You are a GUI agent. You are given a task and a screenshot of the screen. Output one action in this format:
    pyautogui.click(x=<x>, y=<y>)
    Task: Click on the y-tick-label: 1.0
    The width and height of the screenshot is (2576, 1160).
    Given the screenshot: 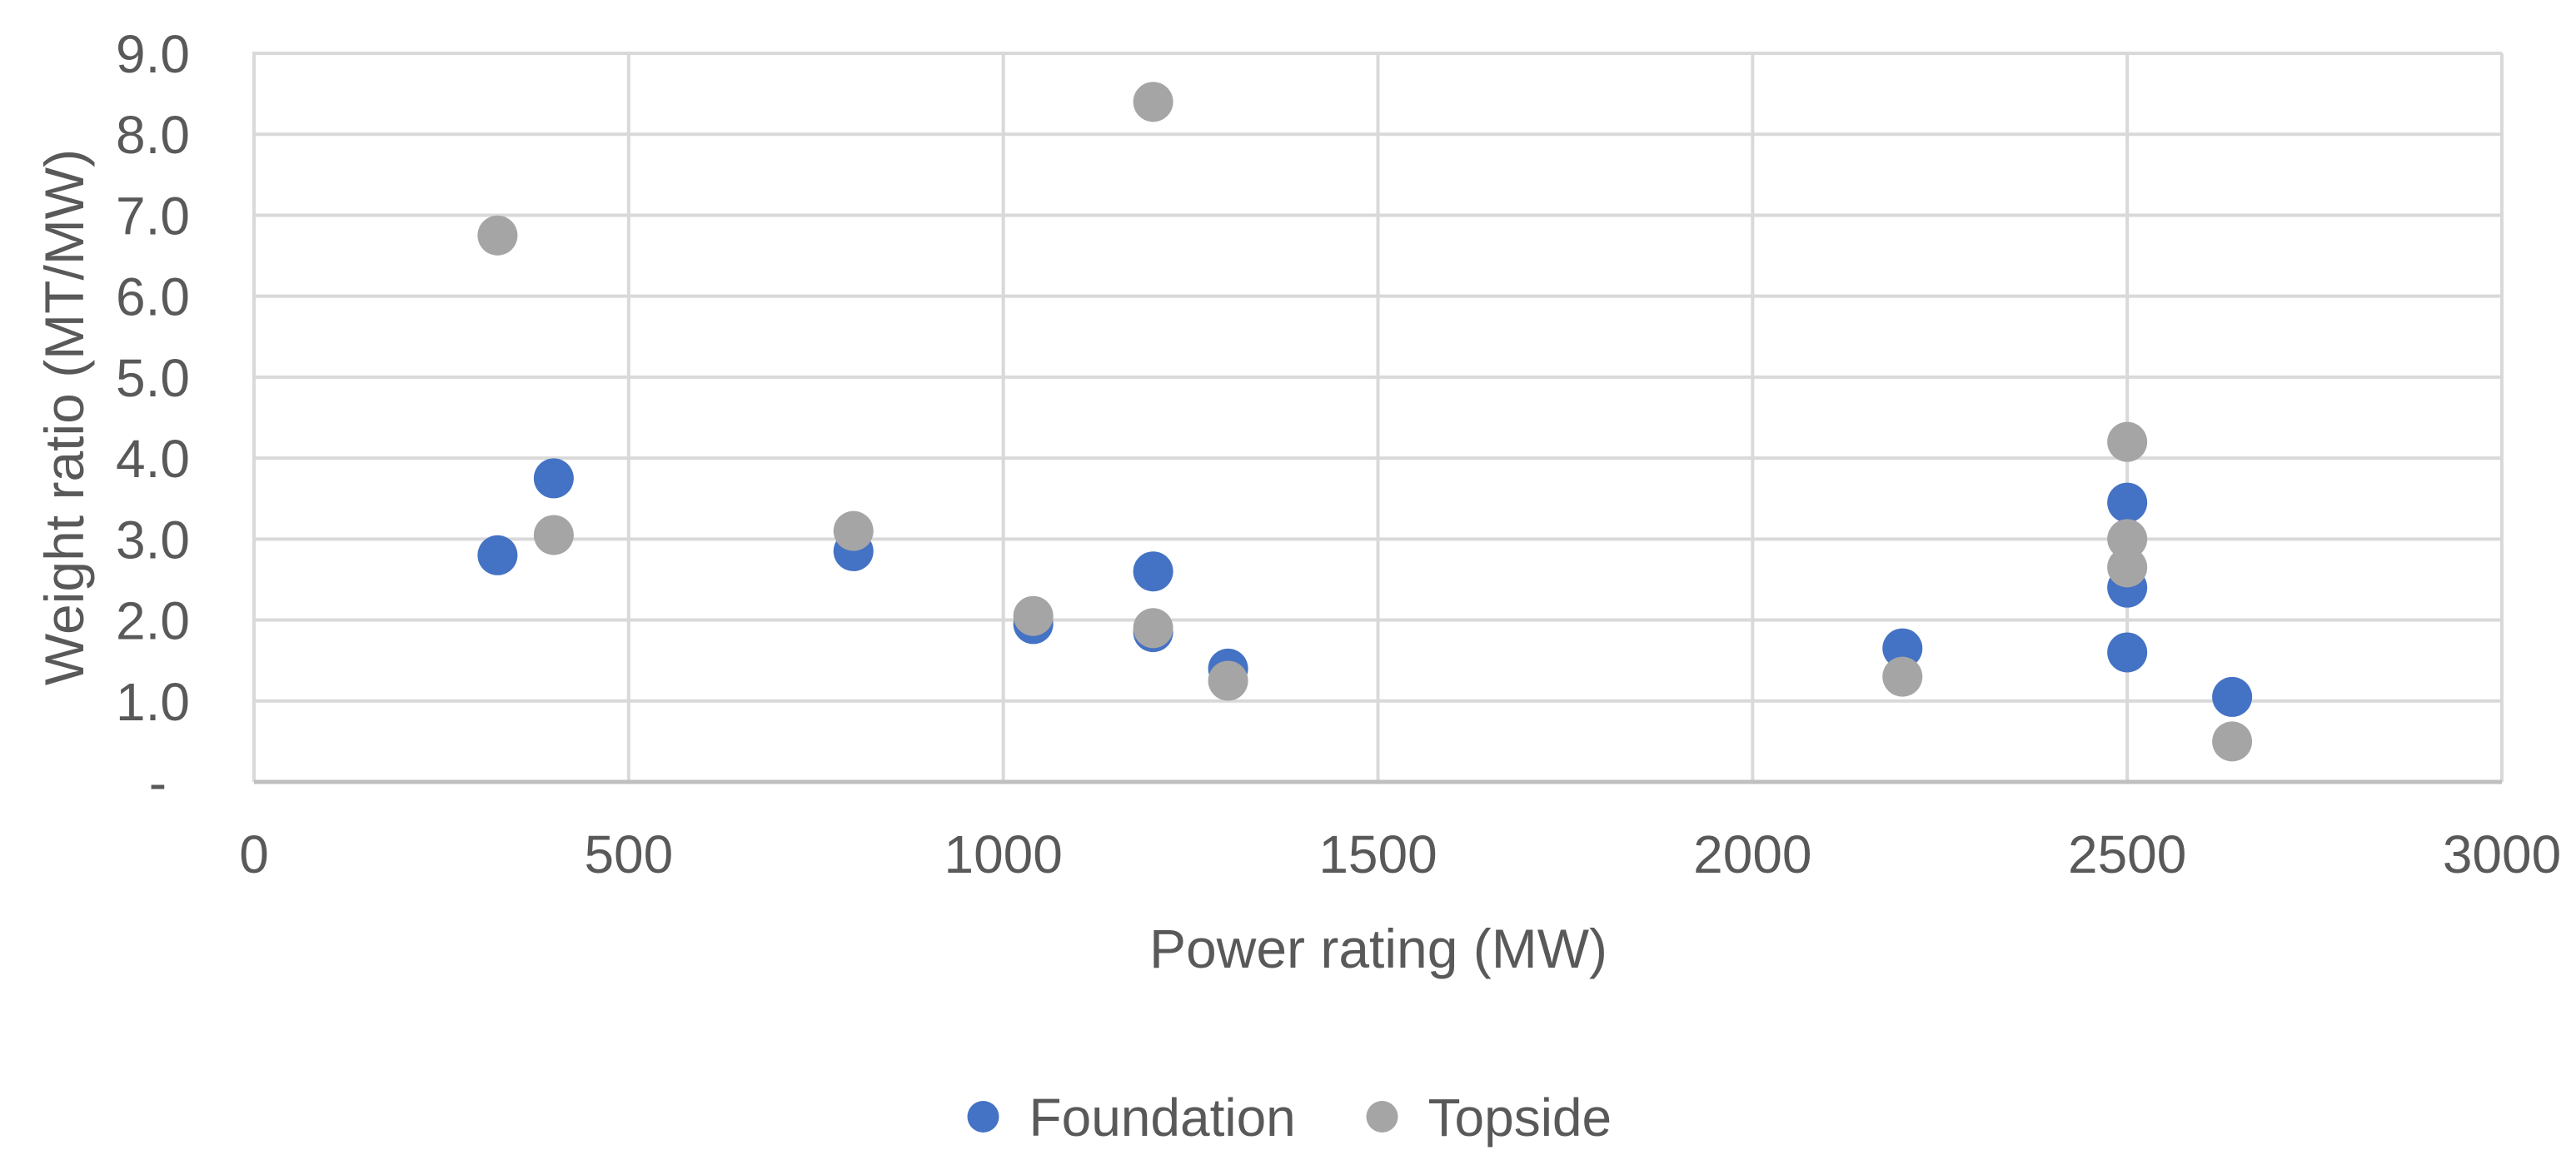 What is the action you would take?
    pyautogui.click(x=153, y=702)
    